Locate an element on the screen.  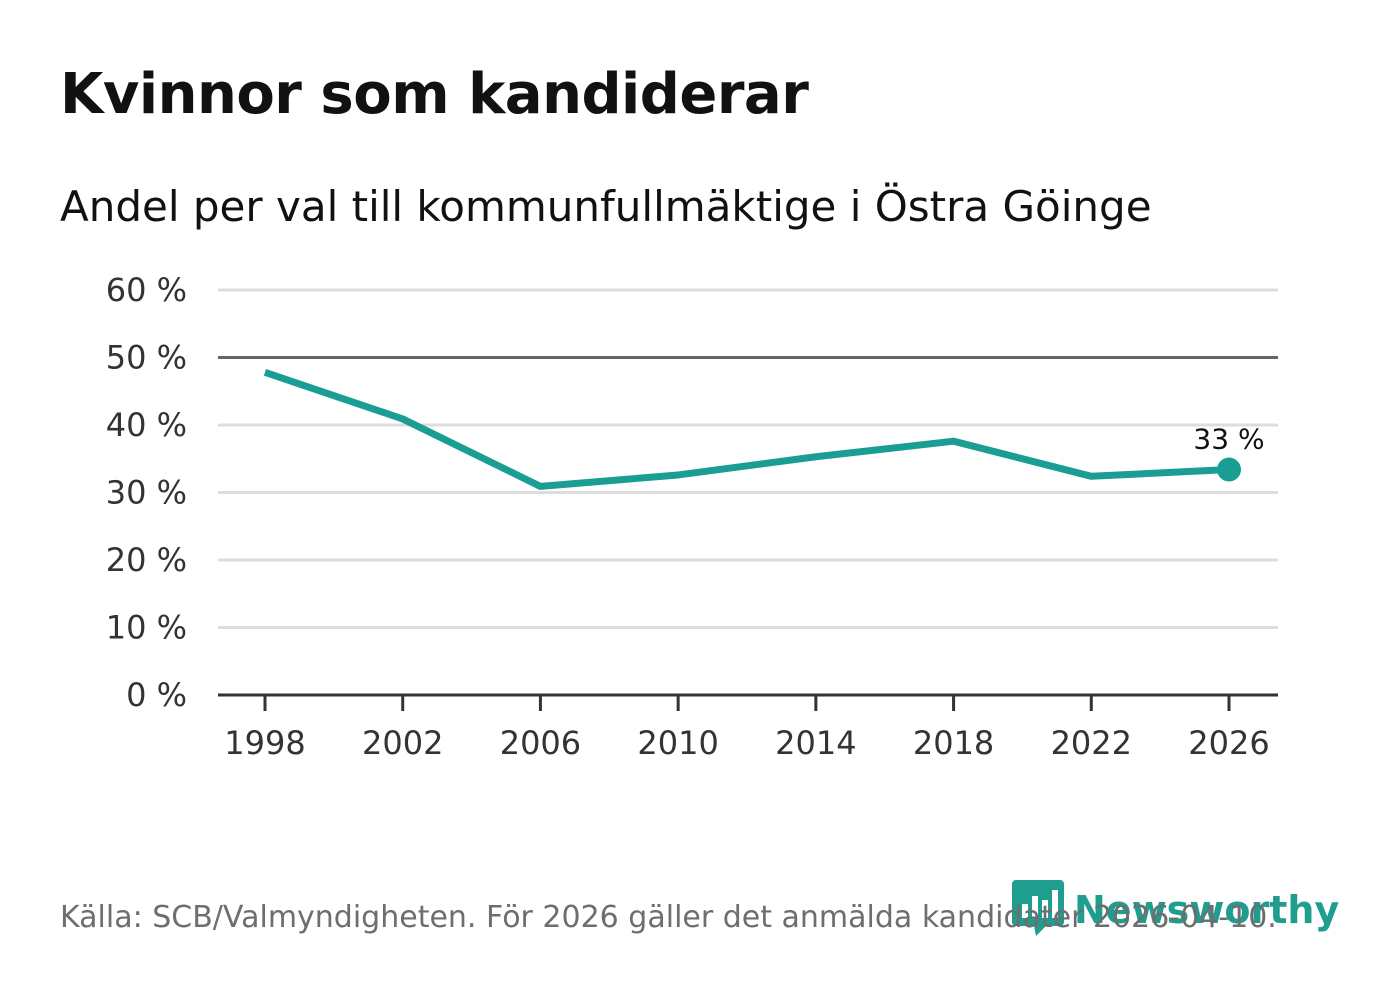
x-axis-ticks: 1998 2002 2006 2010 2014 2018 2022 2026 is located at coordinates (747, 728).